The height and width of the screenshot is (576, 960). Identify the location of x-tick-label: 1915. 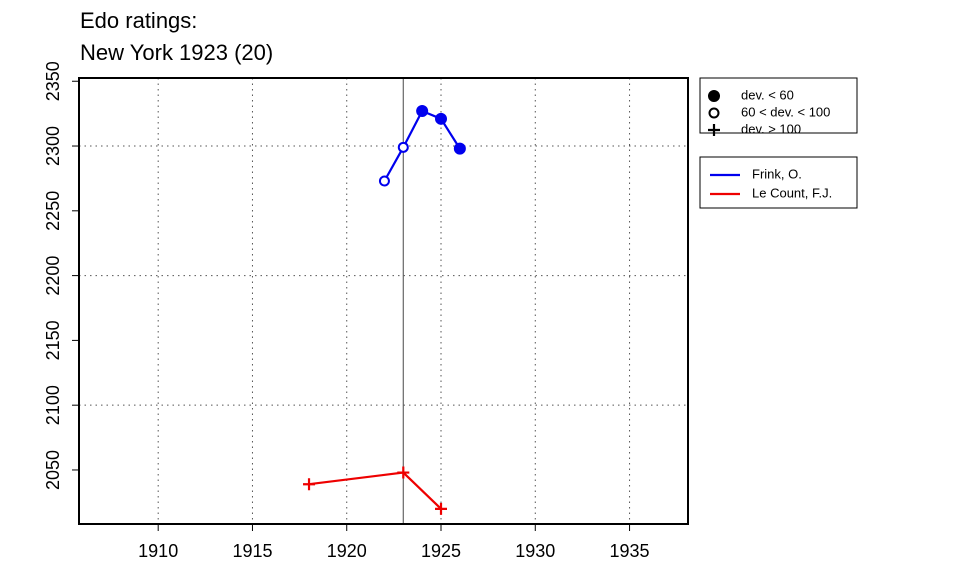
(252, 551).